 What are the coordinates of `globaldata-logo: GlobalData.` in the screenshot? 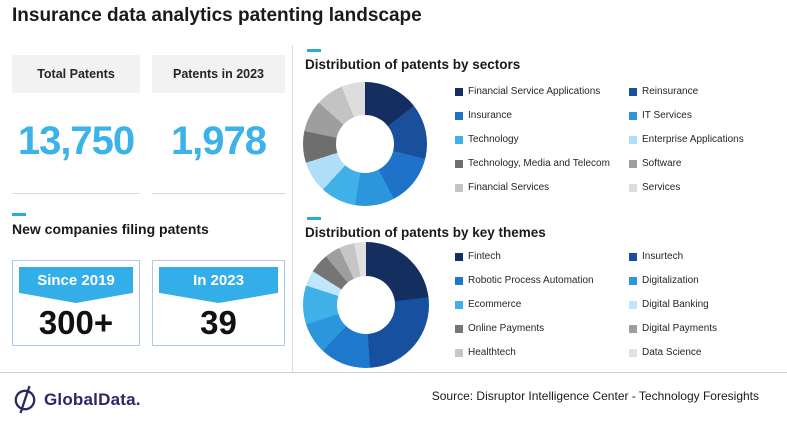 It's located at (77, 399).